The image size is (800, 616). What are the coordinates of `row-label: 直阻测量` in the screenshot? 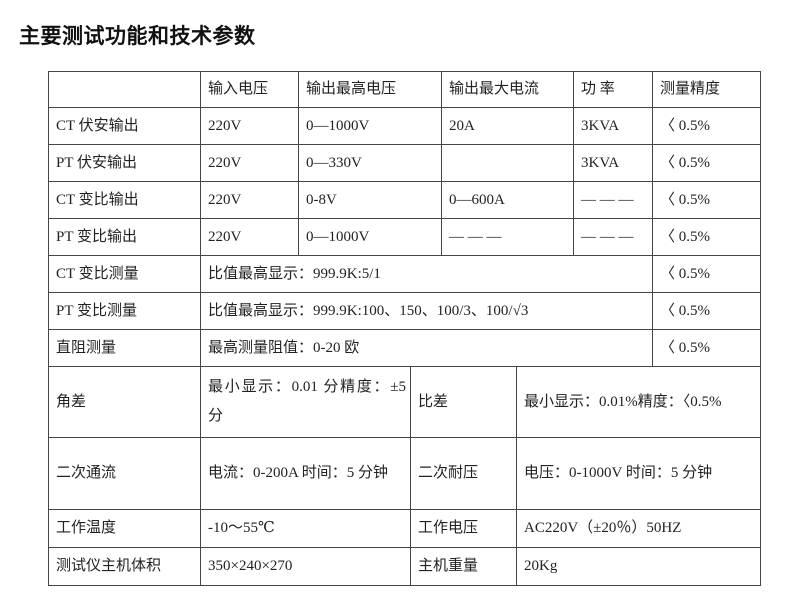 It's located at (124, 348).